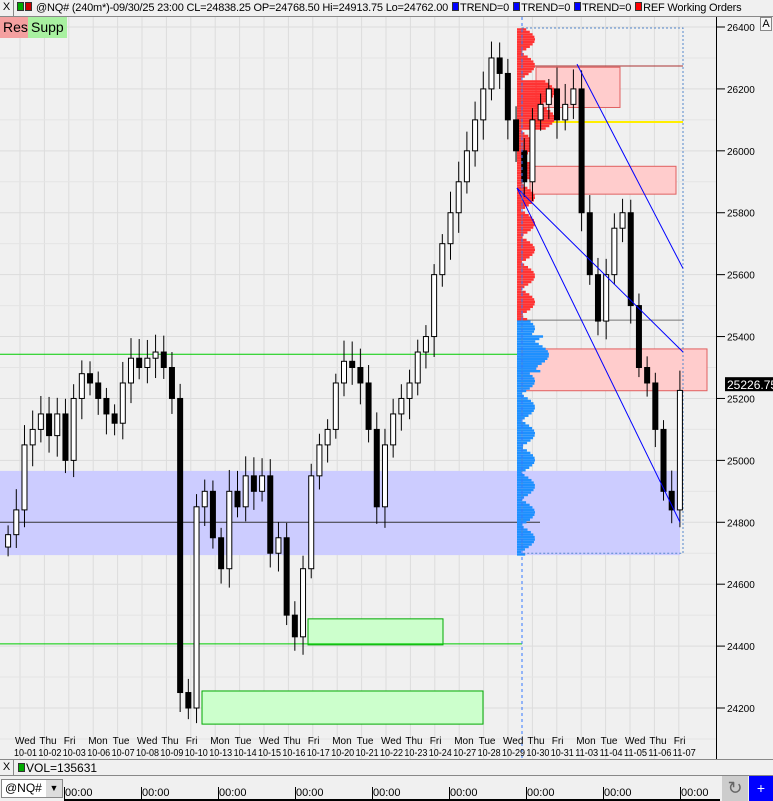 Image resolution: width=773 pixels, height=801 pixels. I want to click on trend-line, so click(600, 270).